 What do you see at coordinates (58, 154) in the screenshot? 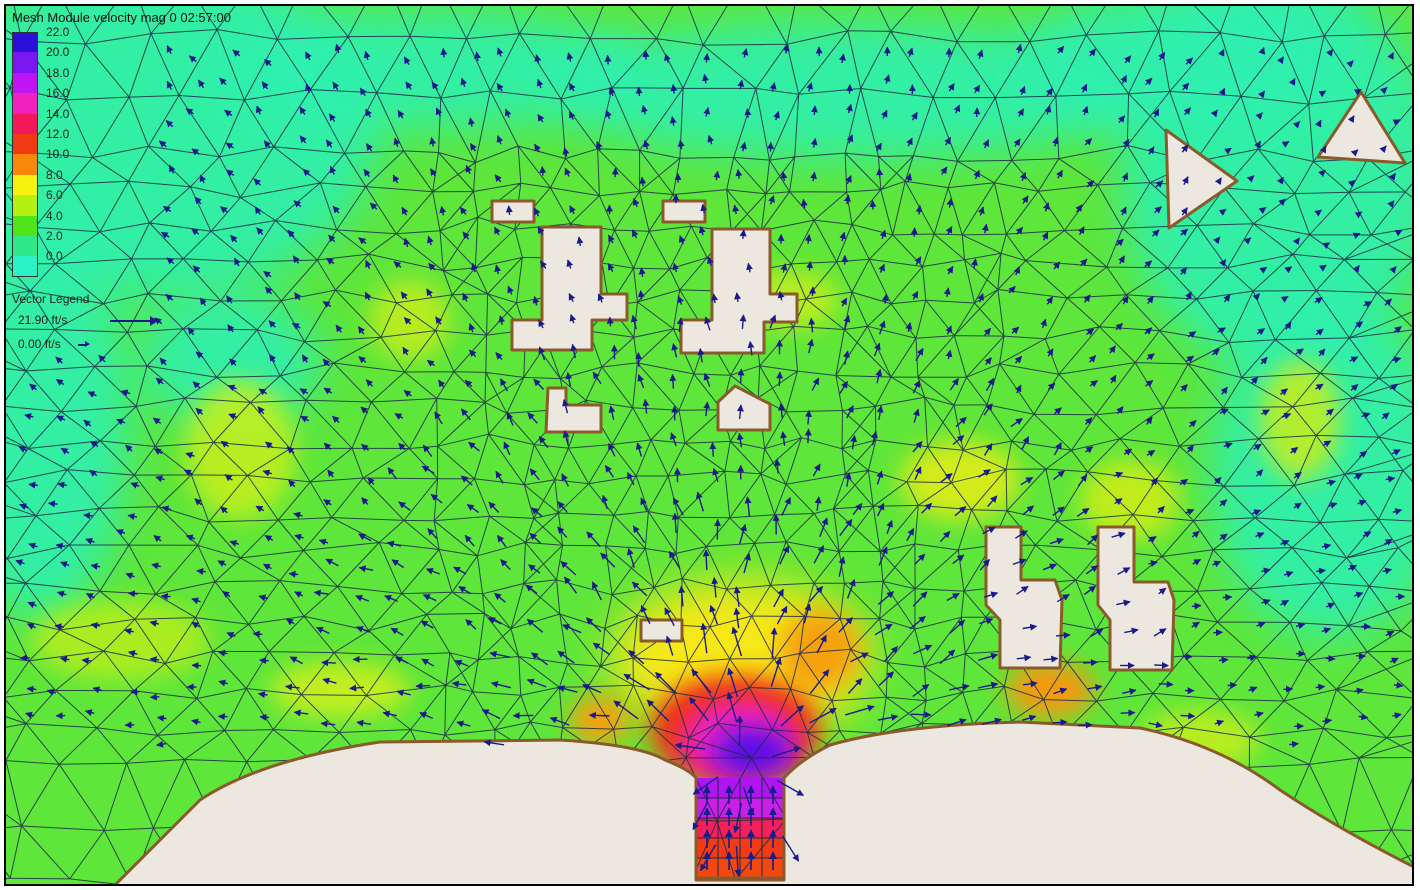
I see `scale-label: 10.0` at bounding box center [58, 154].